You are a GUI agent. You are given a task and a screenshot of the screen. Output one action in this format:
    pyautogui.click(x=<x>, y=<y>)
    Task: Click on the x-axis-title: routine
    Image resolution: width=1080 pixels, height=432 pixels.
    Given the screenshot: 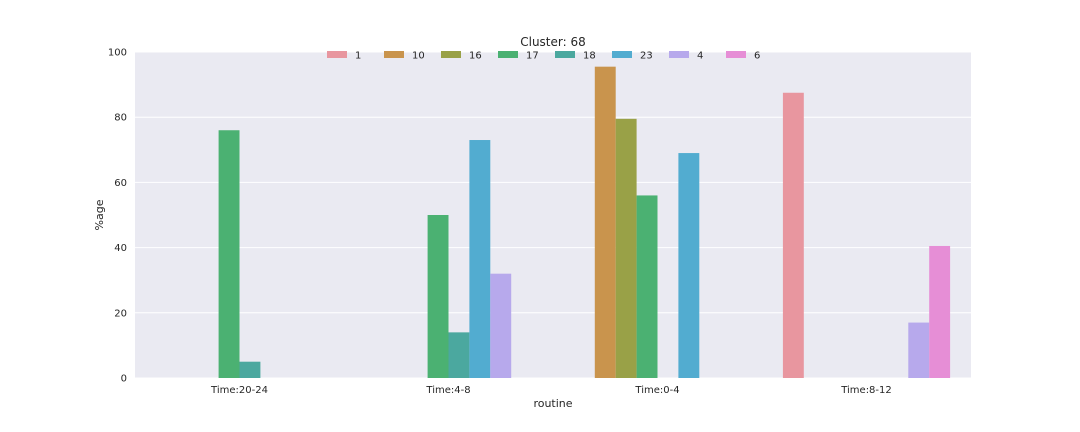 What is the action you would take?
    pyautogui.click(x=552, y=403)
    